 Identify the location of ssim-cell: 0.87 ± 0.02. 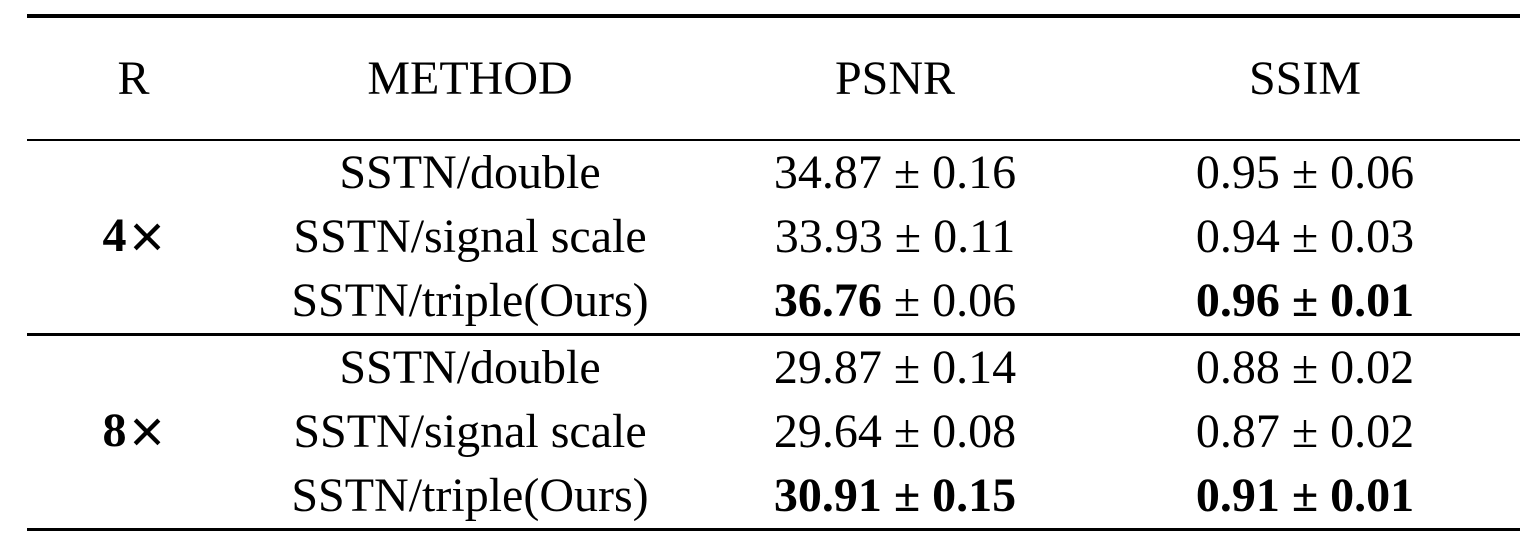
(1305, 432).